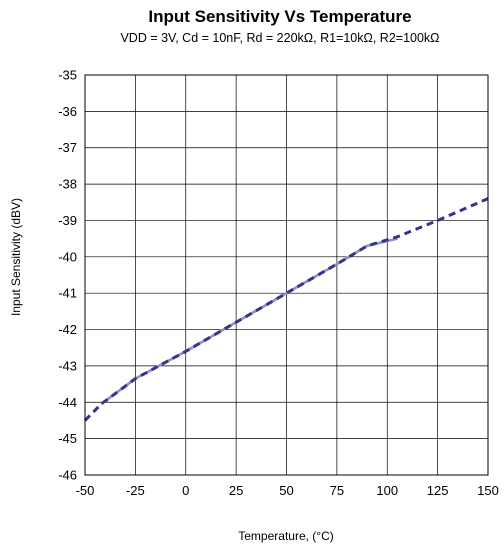 This screenshot has height=552, width=504. What do you see at coordinates (236, 490) in the screenshot?
I see `x-tick-label: 25` at bounding box center [236, 490].